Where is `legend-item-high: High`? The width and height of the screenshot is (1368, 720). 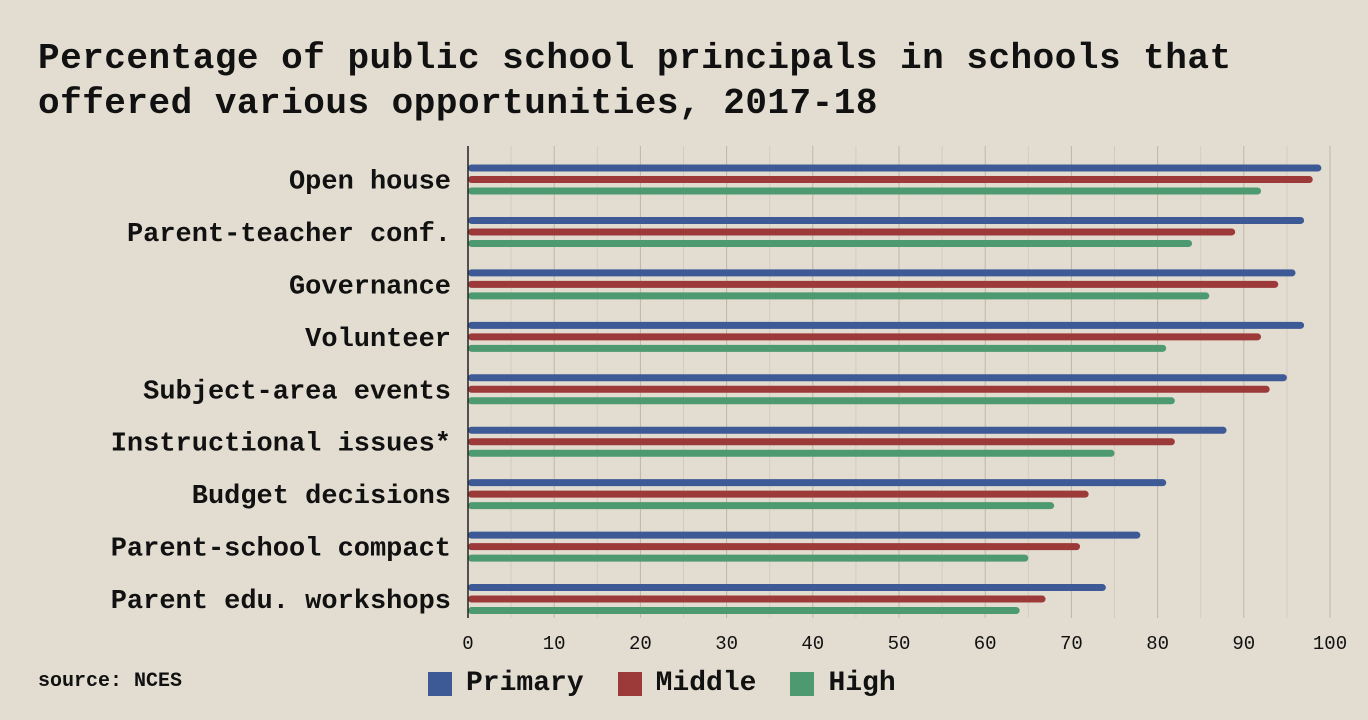 legend-item-high: High is located at coordinates (843, 683).